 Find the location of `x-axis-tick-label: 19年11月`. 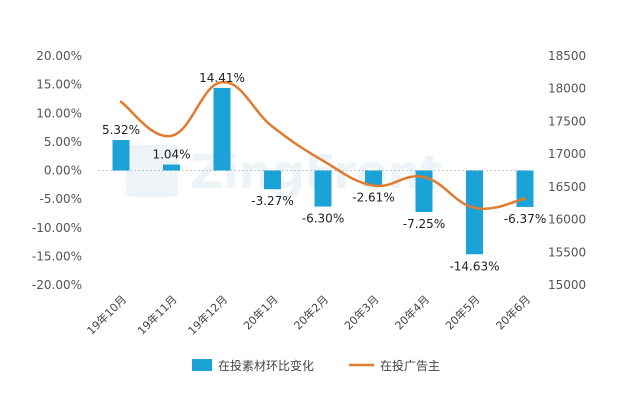

x-axis-tick-label: 19年11月 is located at coordinates (156, 314).